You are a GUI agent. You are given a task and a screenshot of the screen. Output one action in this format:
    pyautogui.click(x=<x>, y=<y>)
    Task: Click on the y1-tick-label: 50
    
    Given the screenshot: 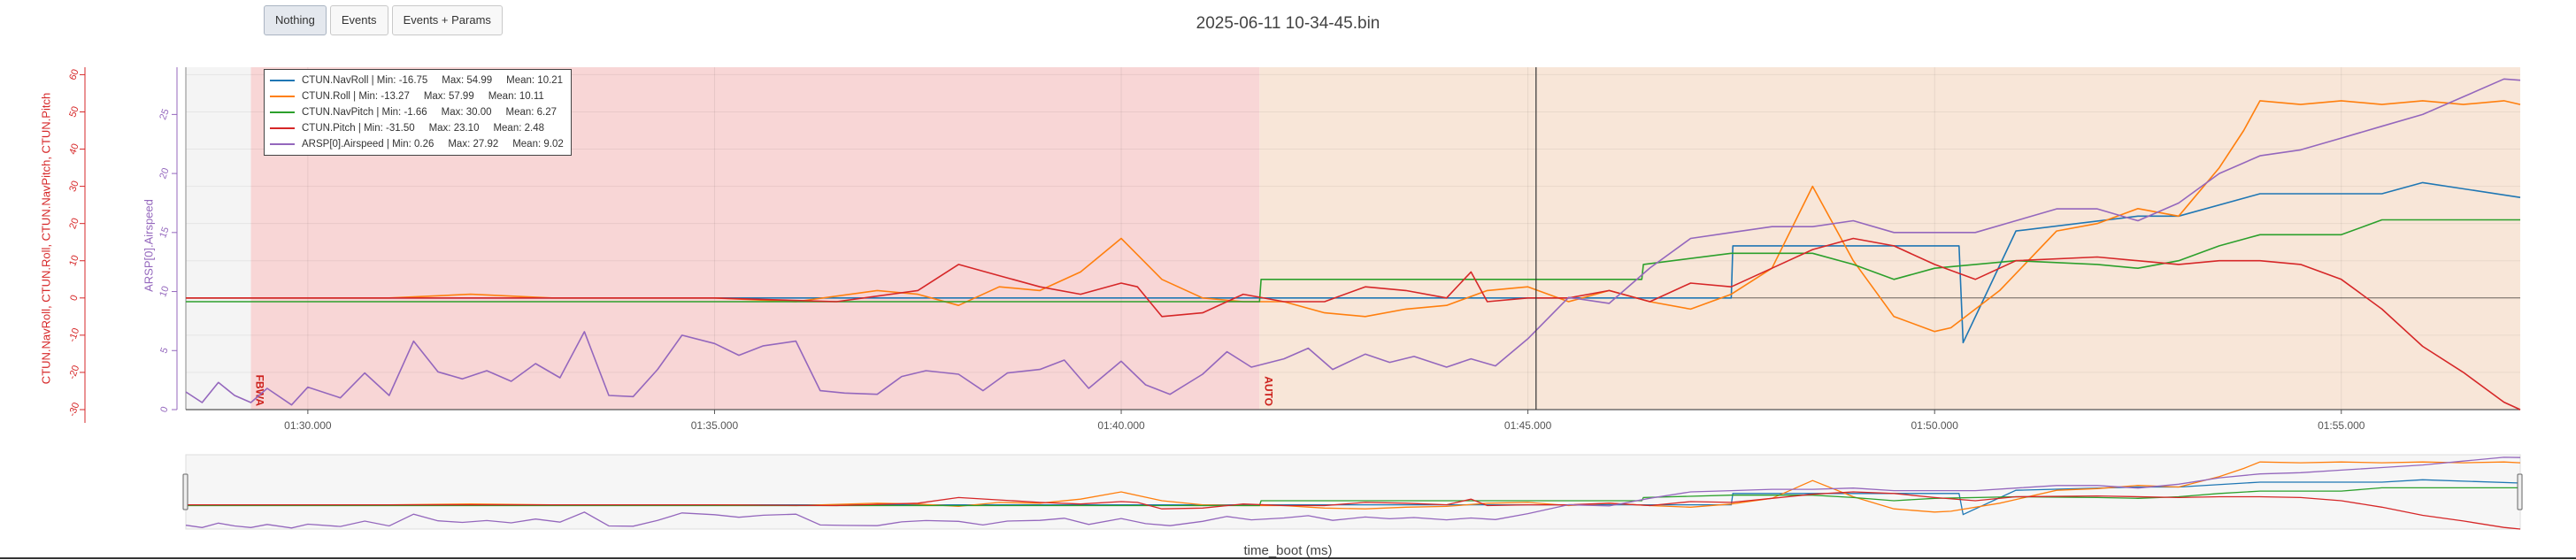 What is the action you would take?
    pyautogui.click(x=74, y=112)
    